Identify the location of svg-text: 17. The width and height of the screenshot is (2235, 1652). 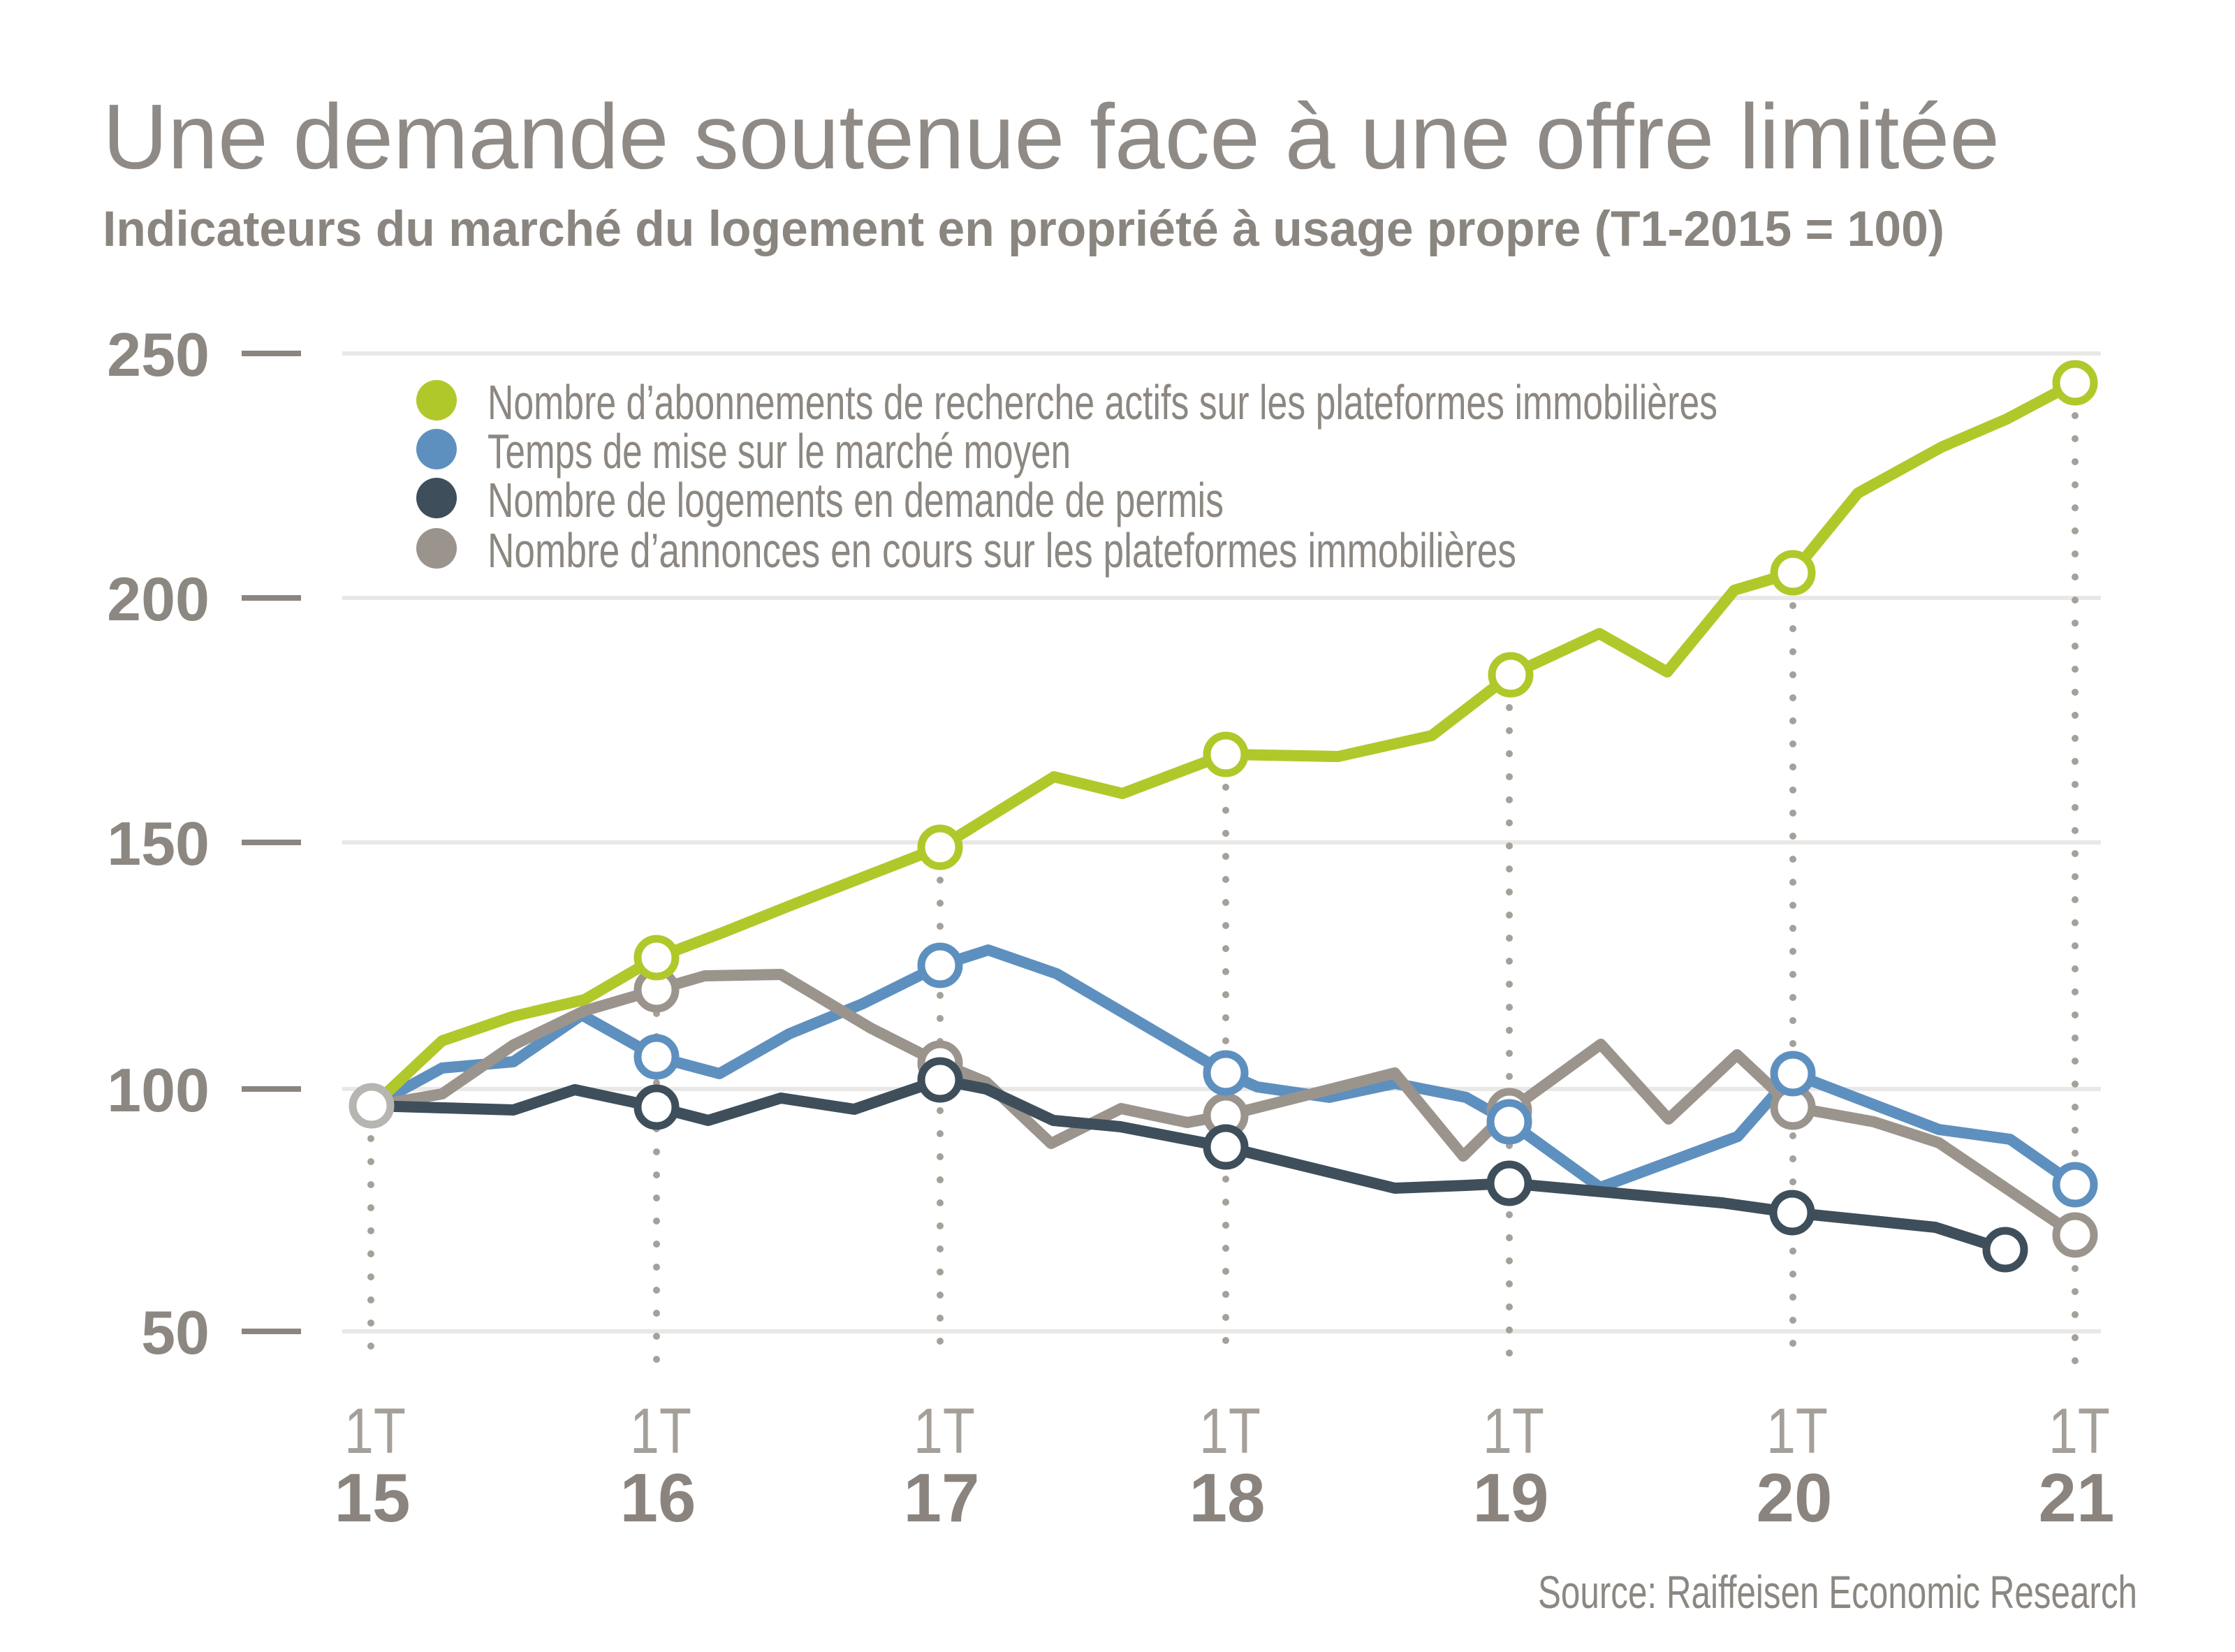
(941, 1497).